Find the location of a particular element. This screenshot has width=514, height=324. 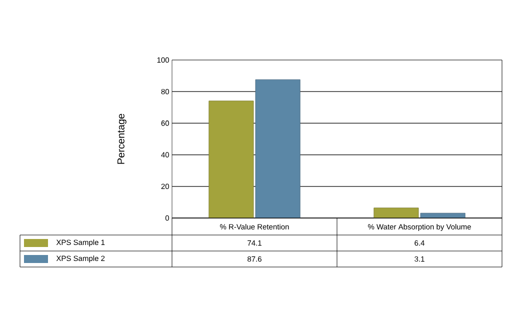

y-axis-title: Percentage is located at coordinates (121, 139).